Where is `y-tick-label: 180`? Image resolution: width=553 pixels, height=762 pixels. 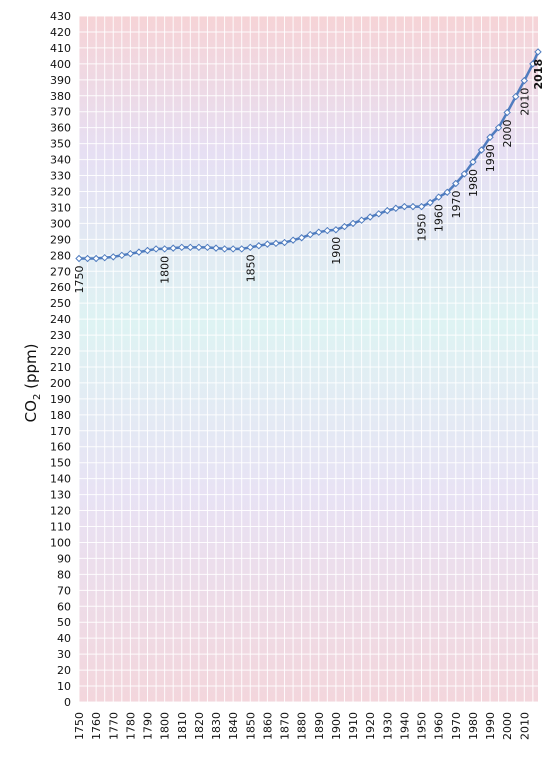
y-tick-label: 180 is located at coordinates (60, 415).